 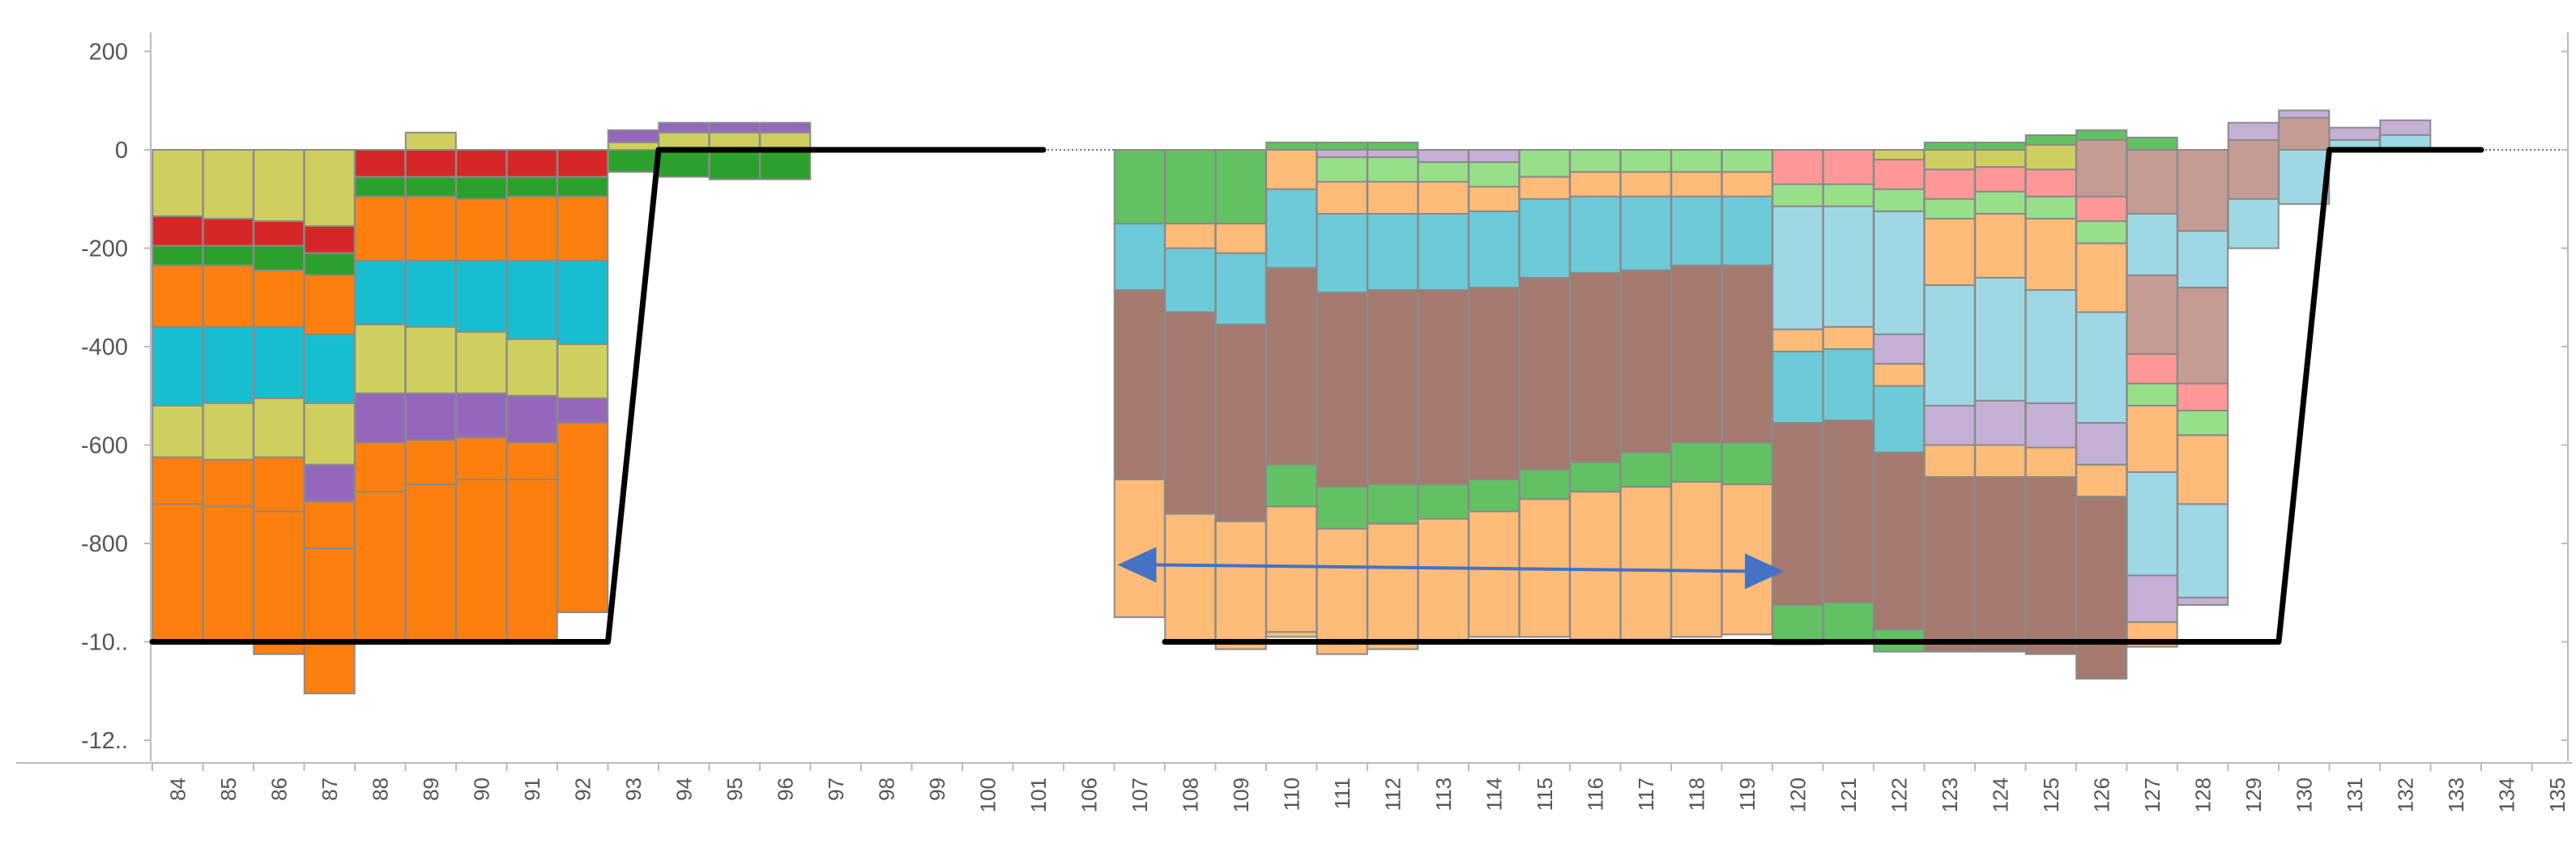 I want to click on x-tick-label-133: 133, so click(x=2456, y=794).